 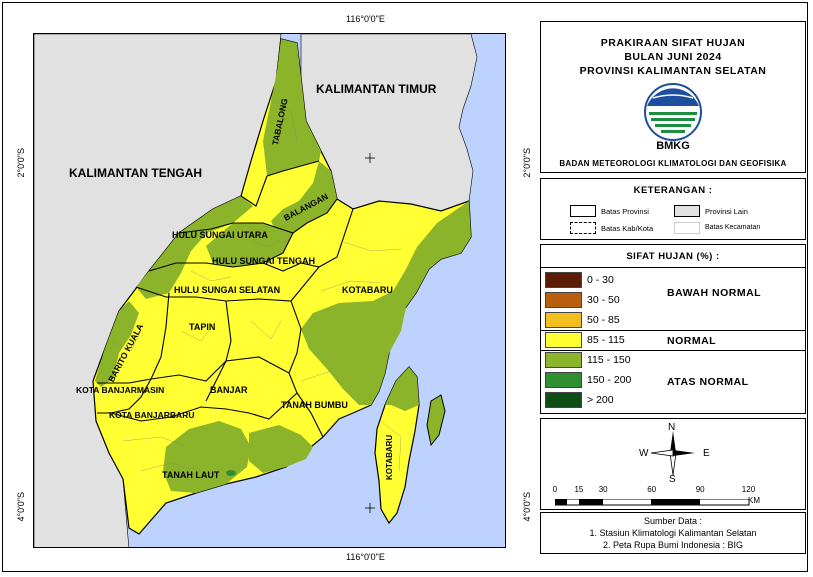 I want to click on compass-n: N, so click(x=672, y=427).